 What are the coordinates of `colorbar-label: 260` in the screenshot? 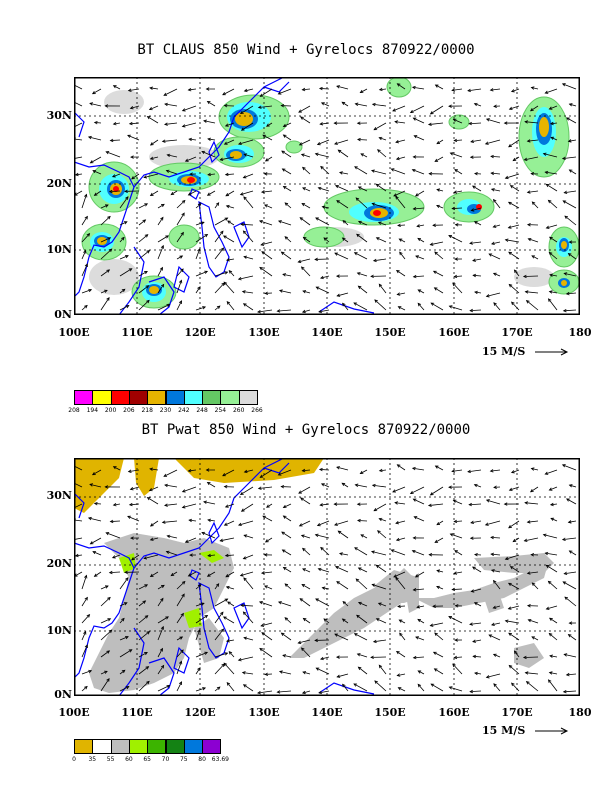 It's located at (238, 410).